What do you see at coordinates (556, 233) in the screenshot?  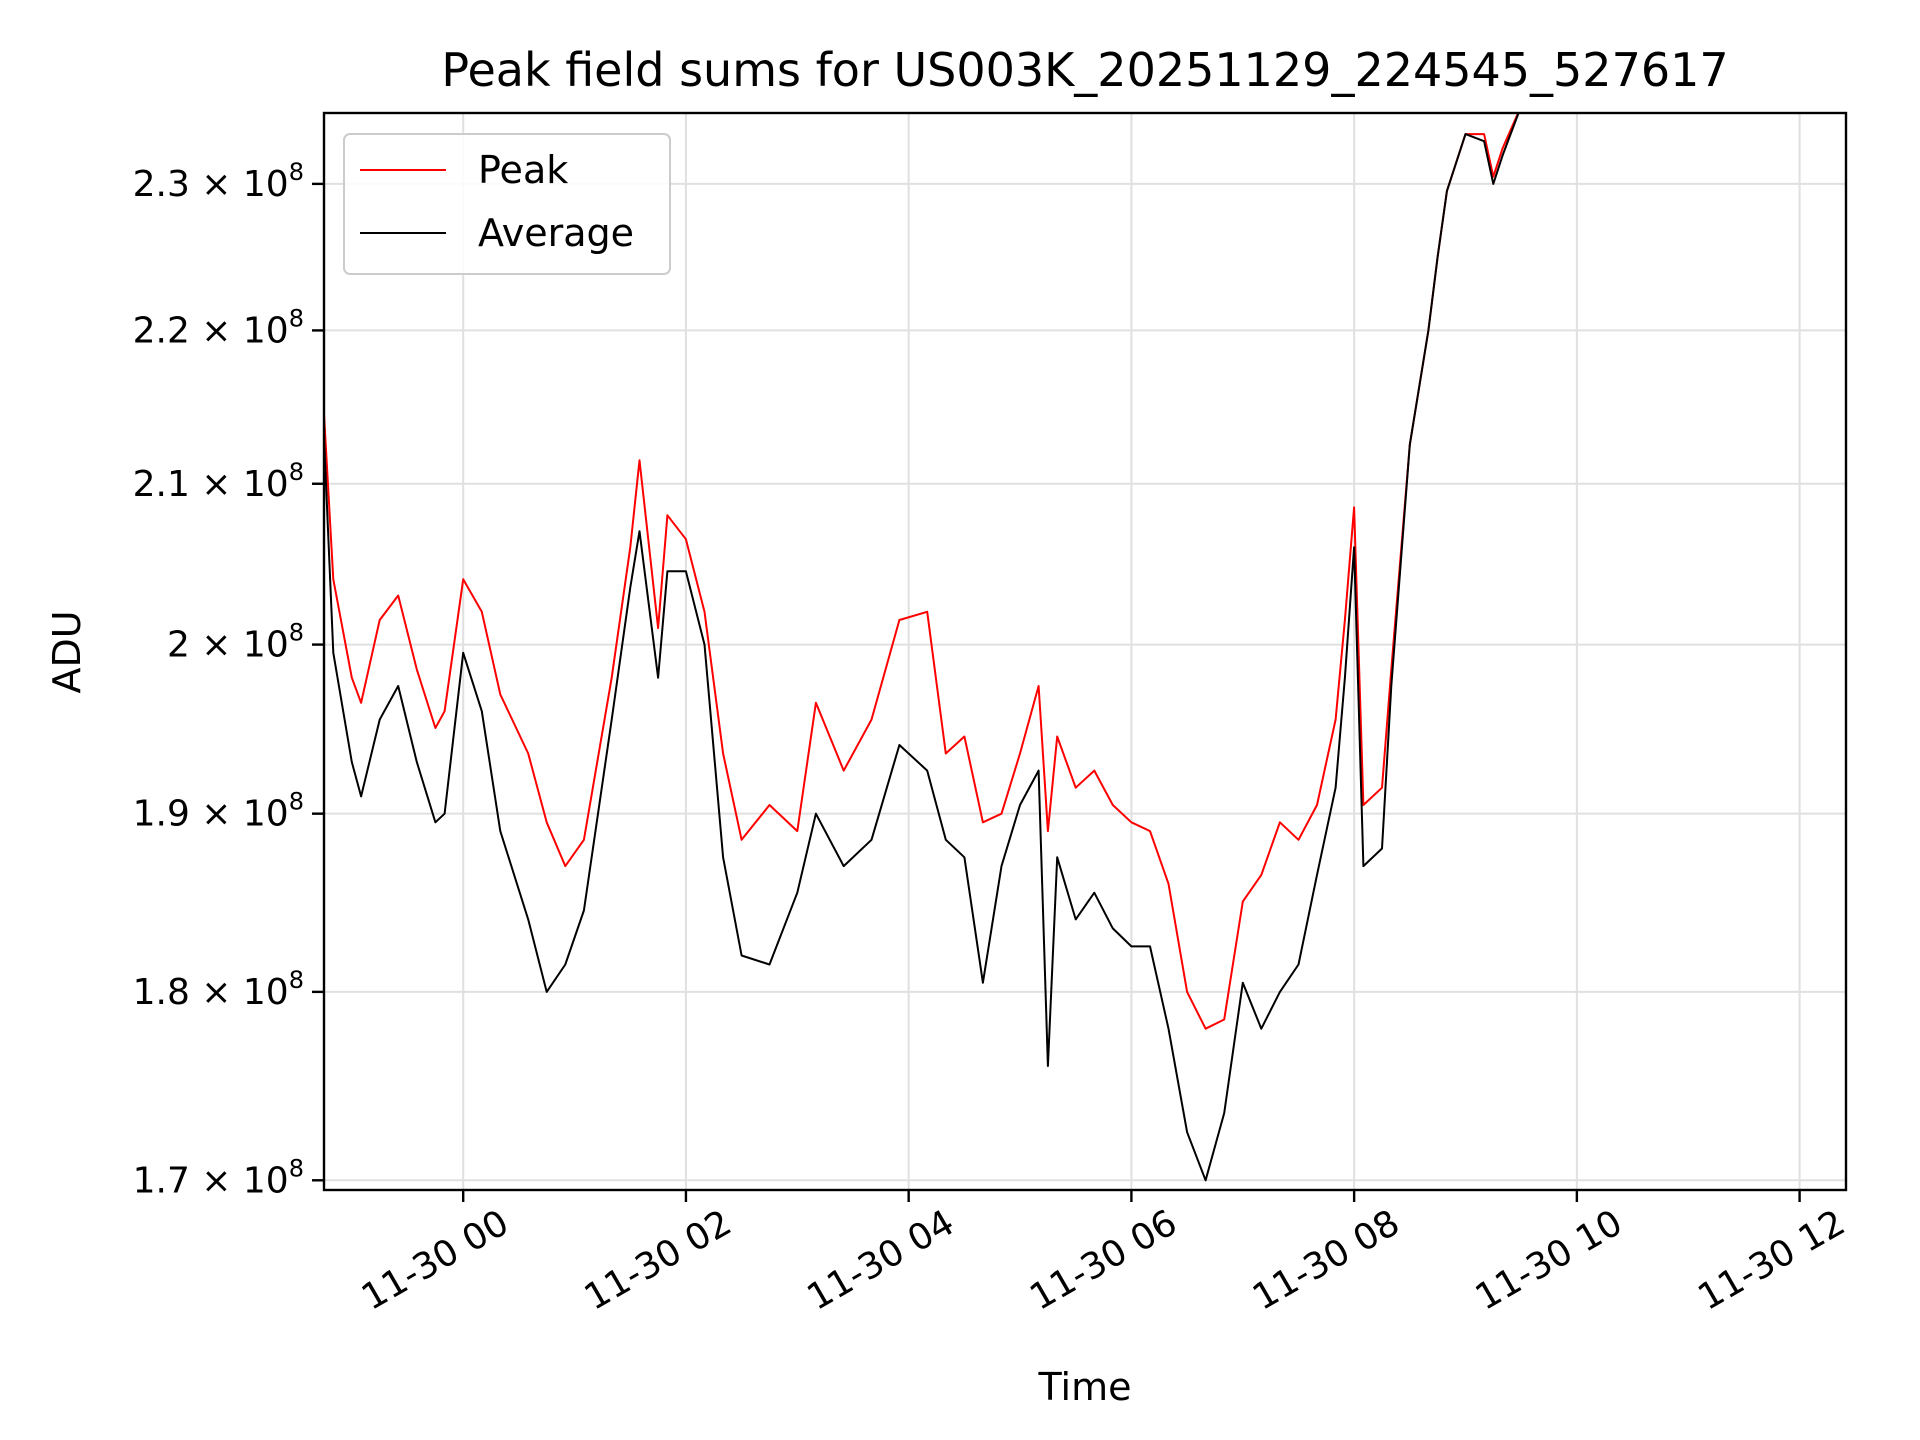 I see `legend-label-average: Average` at bounding box center [556, 233].